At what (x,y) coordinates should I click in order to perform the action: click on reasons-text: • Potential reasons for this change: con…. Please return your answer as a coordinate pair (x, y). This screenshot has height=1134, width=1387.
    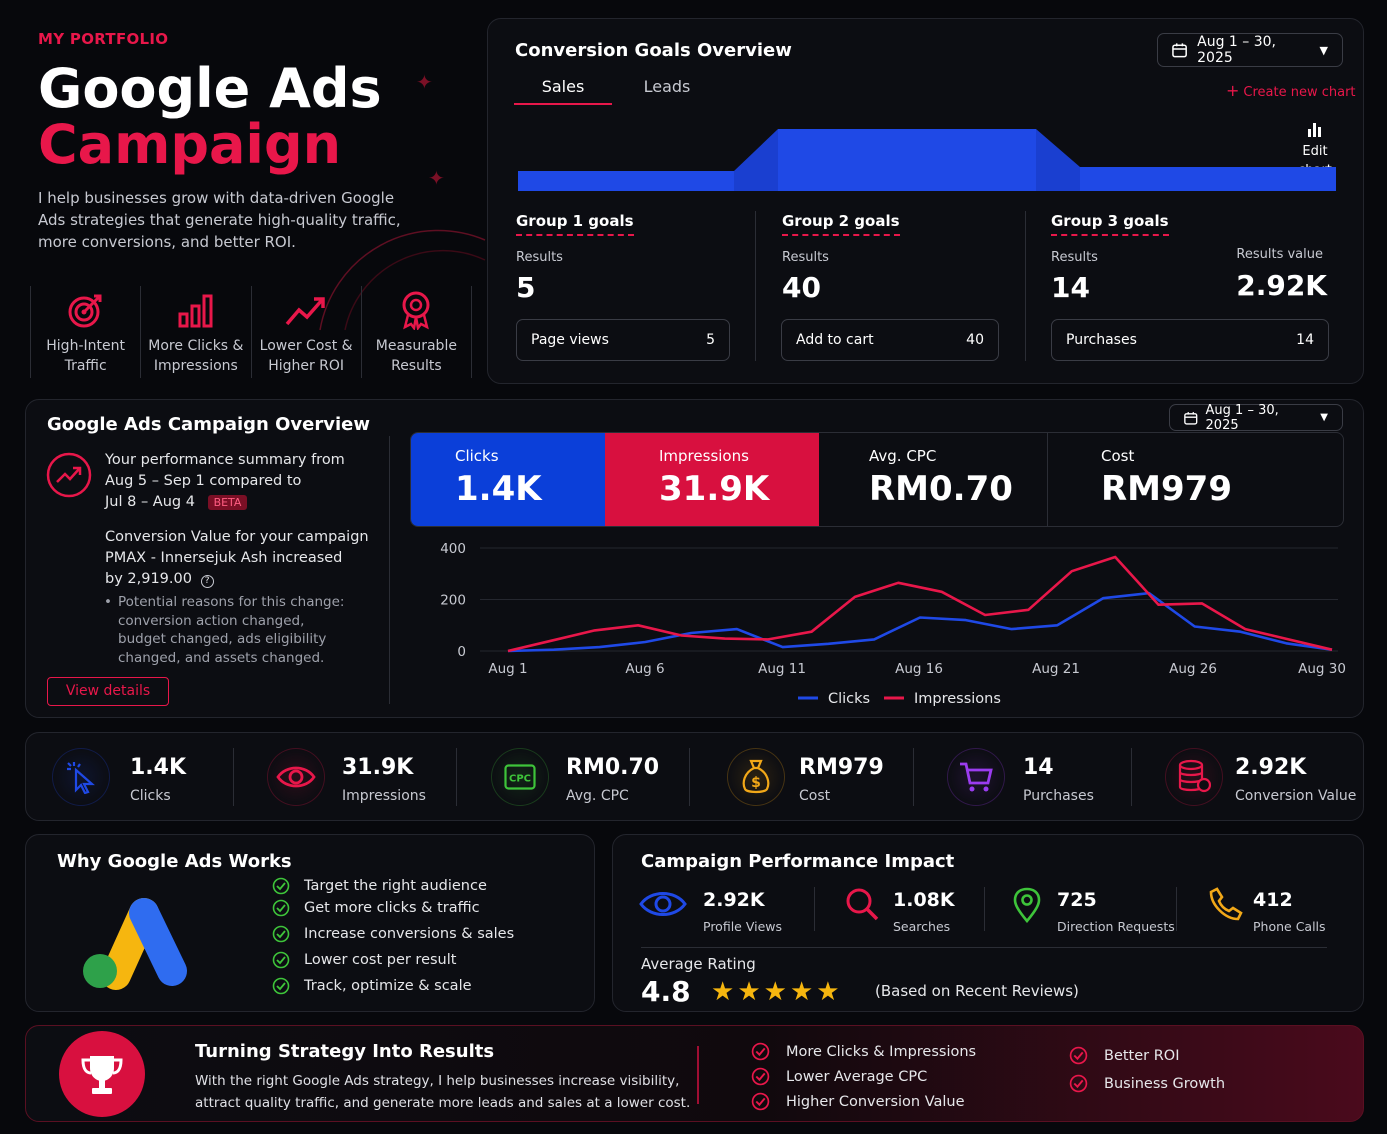
    Looking at the image, I should click on (229, 630).